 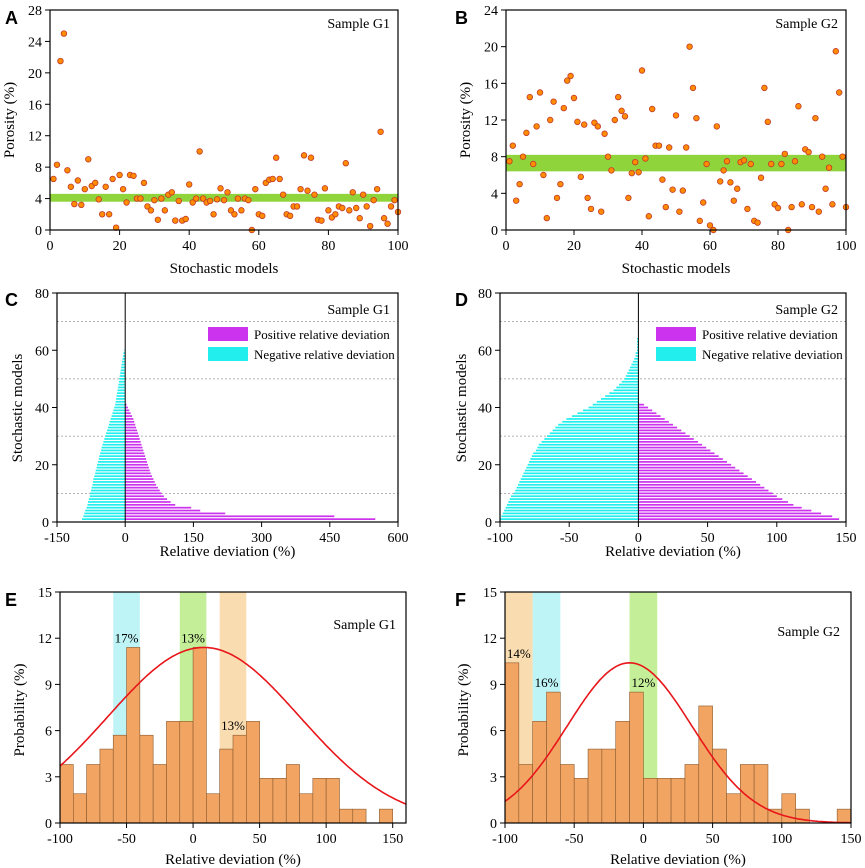 What do you see at coordinates (485, 294) in the screenshot?
I see `y-tick-label: 80` at bounding box center [485, 294].